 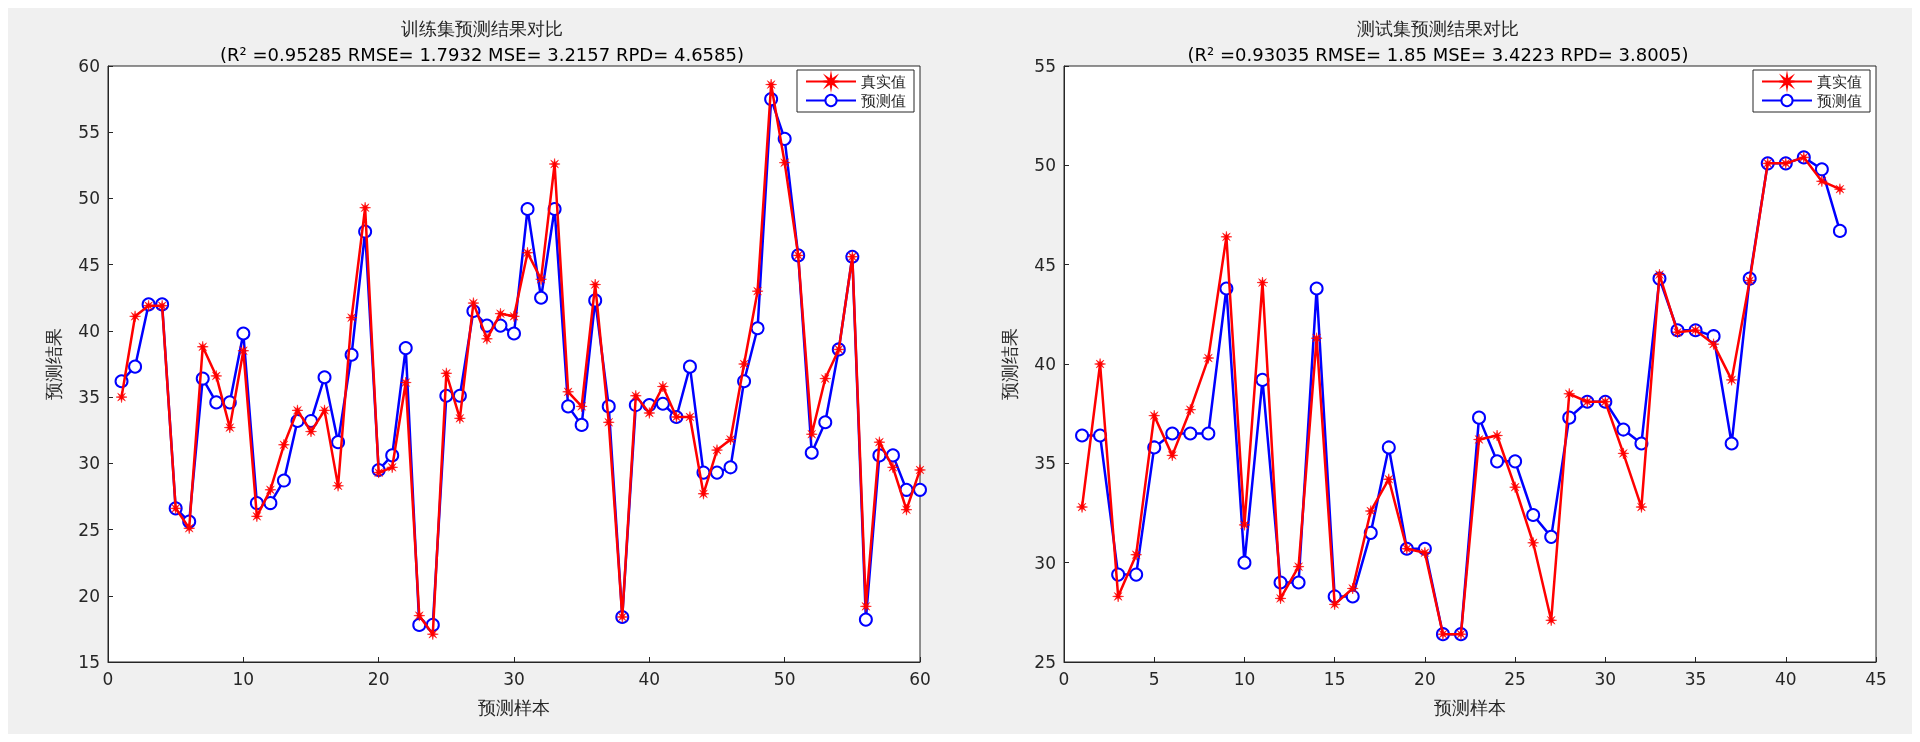 What do you see at coordinates (920, 678) in the screenshot?
I see `x-tick-label: 60` at bounding box center [920, 678].